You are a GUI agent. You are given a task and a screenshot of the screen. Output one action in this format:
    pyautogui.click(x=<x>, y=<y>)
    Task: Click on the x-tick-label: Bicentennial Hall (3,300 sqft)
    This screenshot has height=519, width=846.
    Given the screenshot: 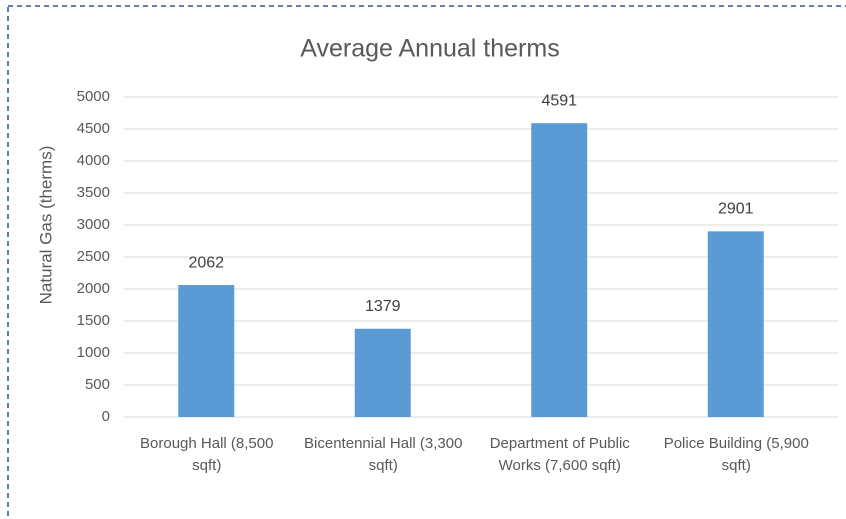 What is the action you would take?
    pyautogui.click(x=383, y=454)
    